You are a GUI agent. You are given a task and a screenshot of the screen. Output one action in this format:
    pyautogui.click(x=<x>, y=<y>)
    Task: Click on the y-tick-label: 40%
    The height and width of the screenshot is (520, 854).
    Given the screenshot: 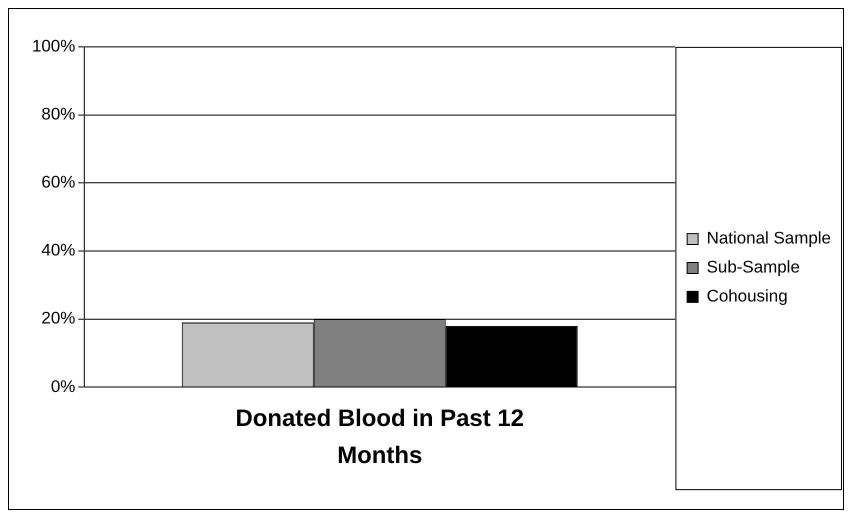 What is the action you would take?
    pyautogui.click(x=58, y=250)
    